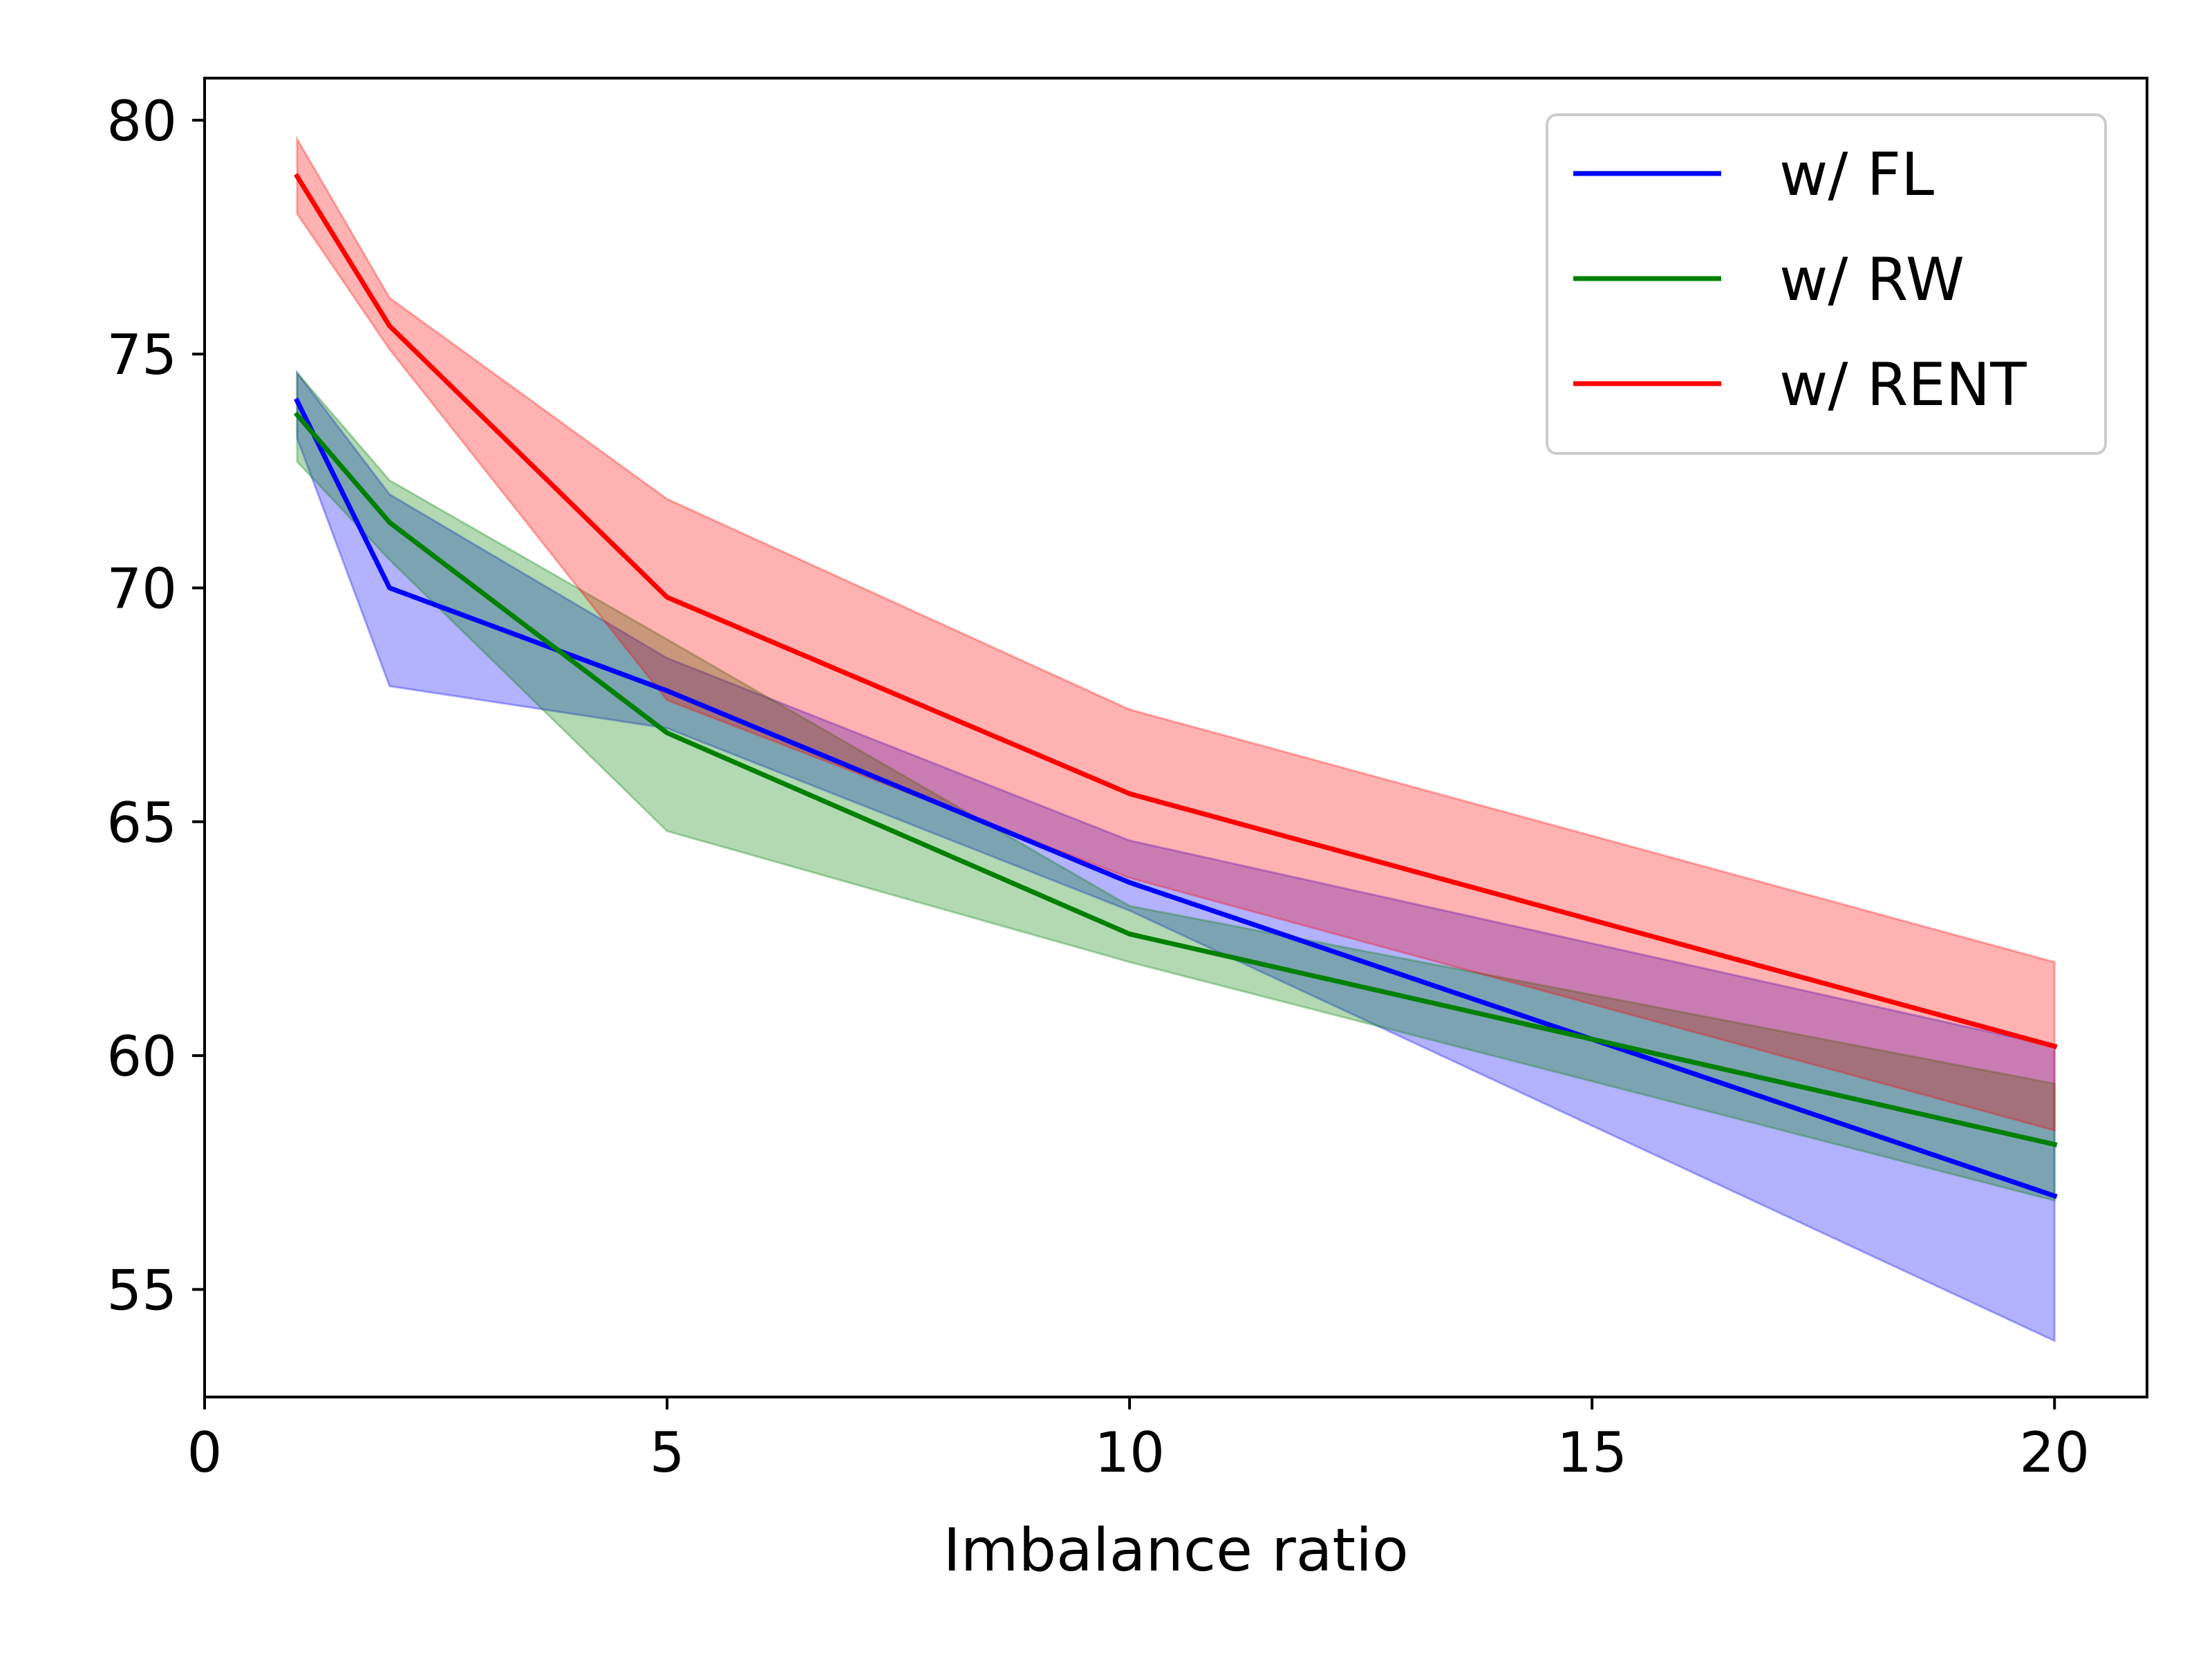 The height and width of the screenshot is (1659, 2212). I want to click on legend-box, so click(1826, 284).